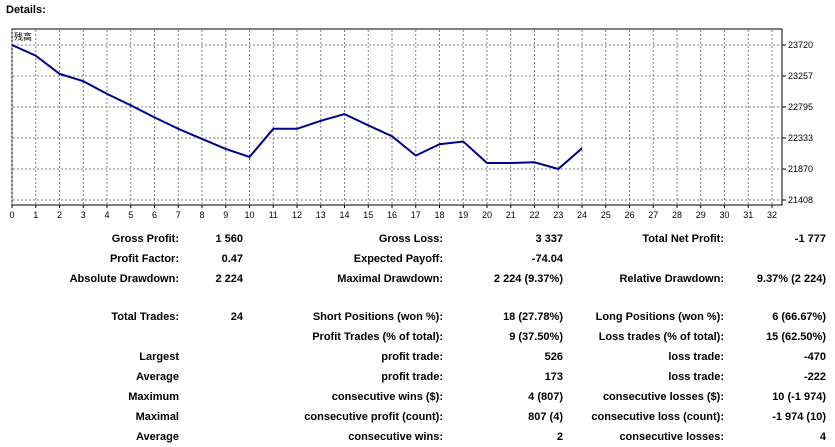 This screenshot has width=835, height=447. Describe the element at coordinates (373, 417) in the screenshot. I see `stat-label: consecutive profit (count):` at that location.